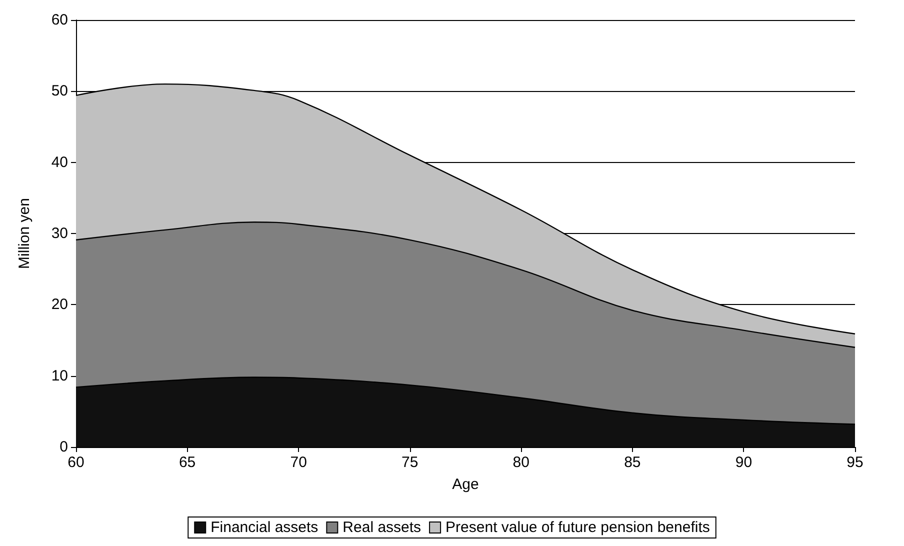 This screenshot has width=904, height=546. Describe the element at coordinates (264, 527) in the screenshot. I see `legend-label: Financial assets` at that location.